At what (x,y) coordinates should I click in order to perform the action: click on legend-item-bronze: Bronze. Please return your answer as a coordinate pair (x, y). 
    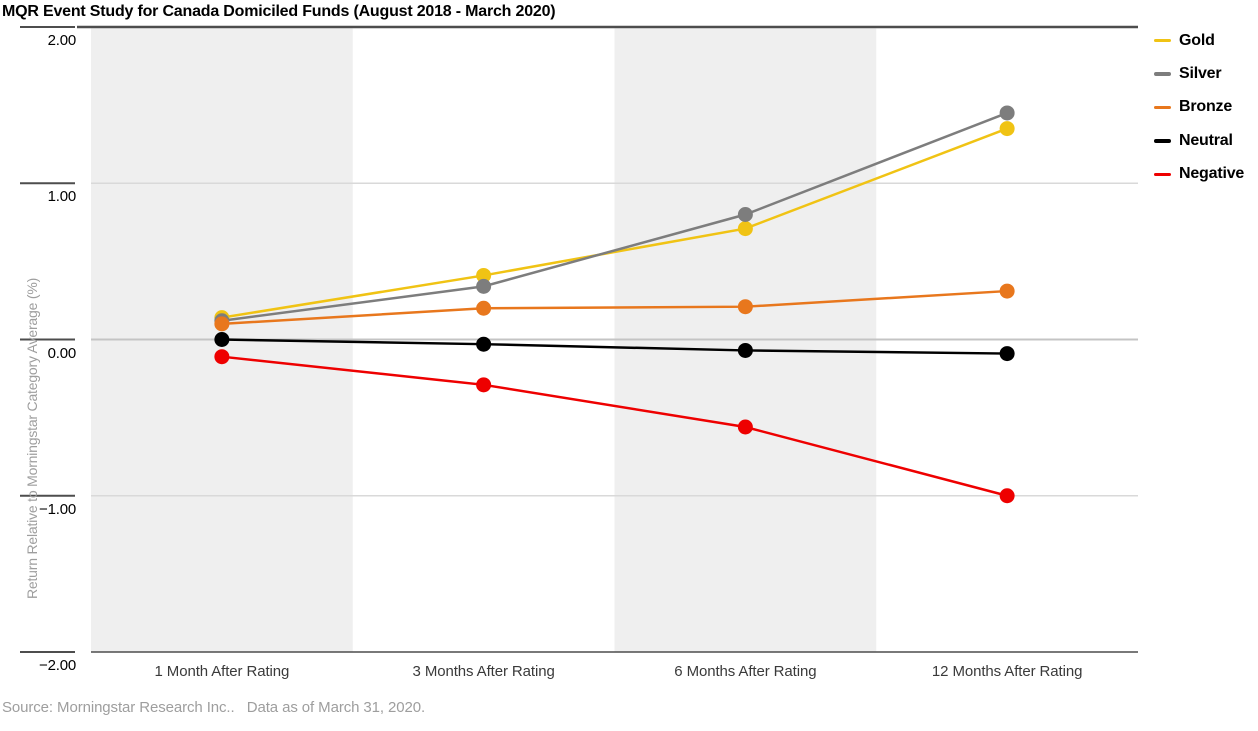
    Looking at the image, I should click on (1199, 107).